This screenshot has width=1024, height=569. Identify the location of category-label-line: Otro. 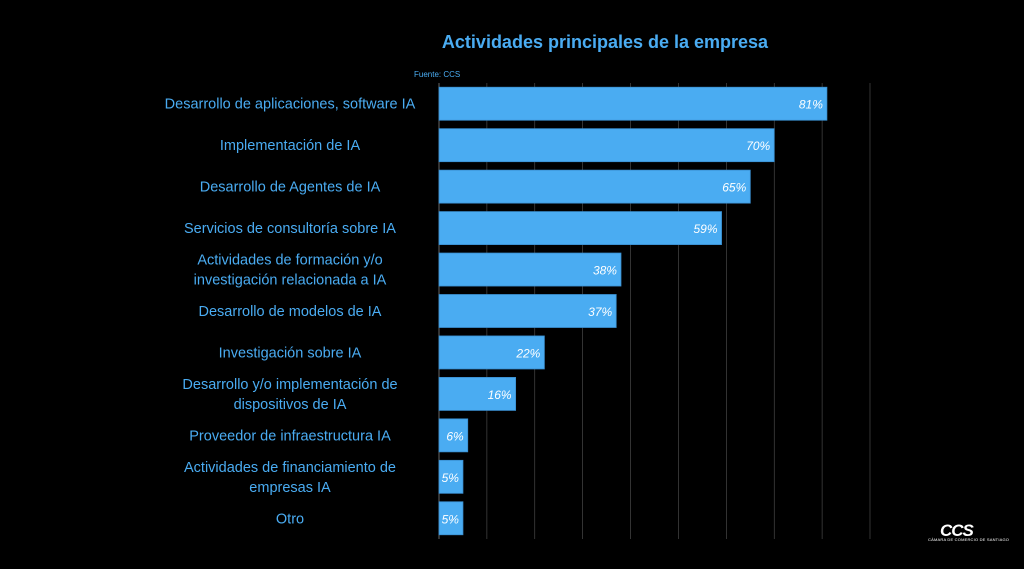
(290, 519).